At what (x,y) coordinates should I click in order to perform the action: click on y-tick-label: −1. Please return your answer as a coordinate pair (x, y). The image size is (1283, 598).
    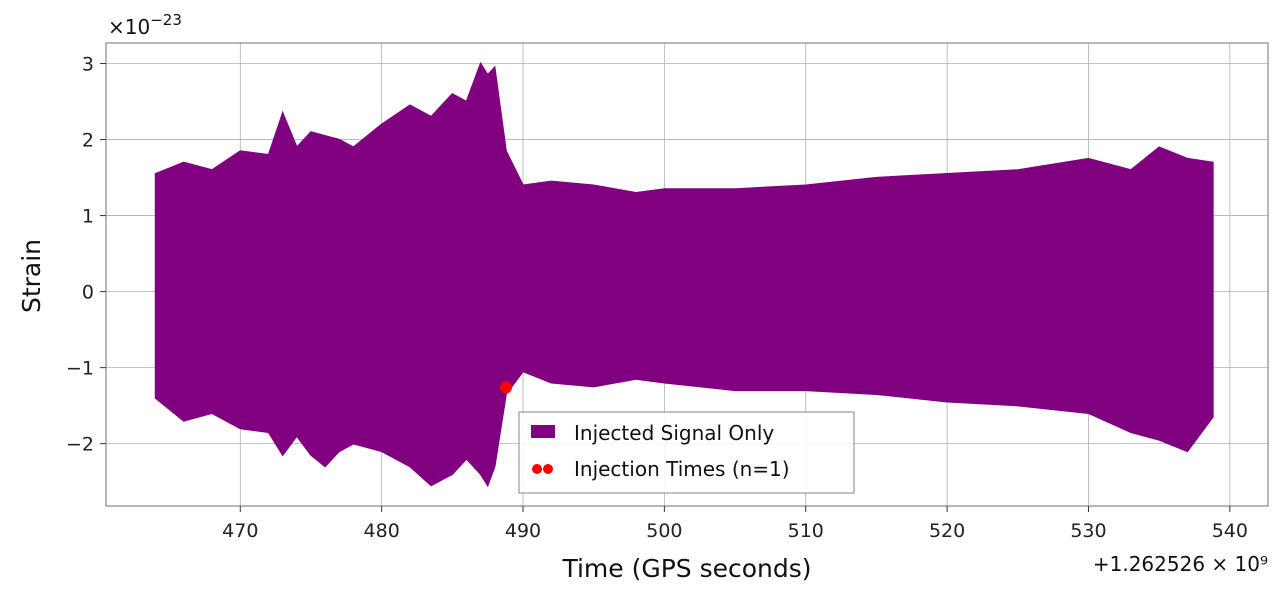
    Looking at the image, I should click on (80, 369).